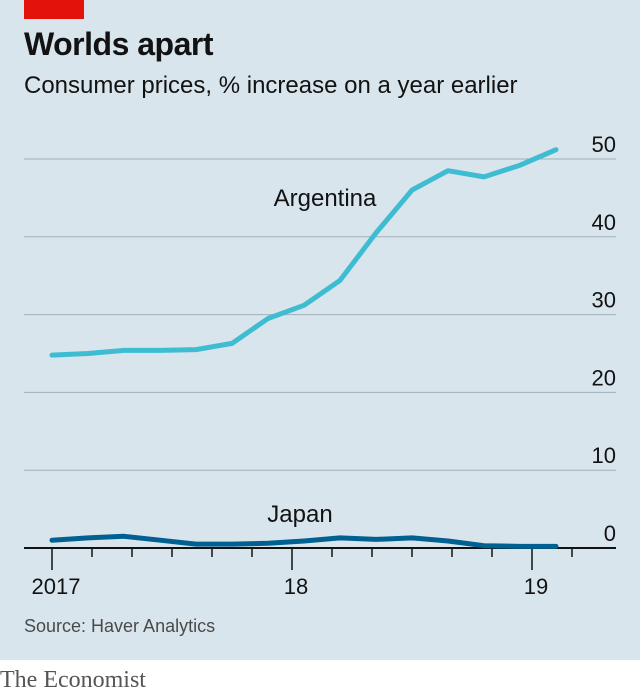  I want to click on series-labels: Argentina Japan, so click(322, 356).